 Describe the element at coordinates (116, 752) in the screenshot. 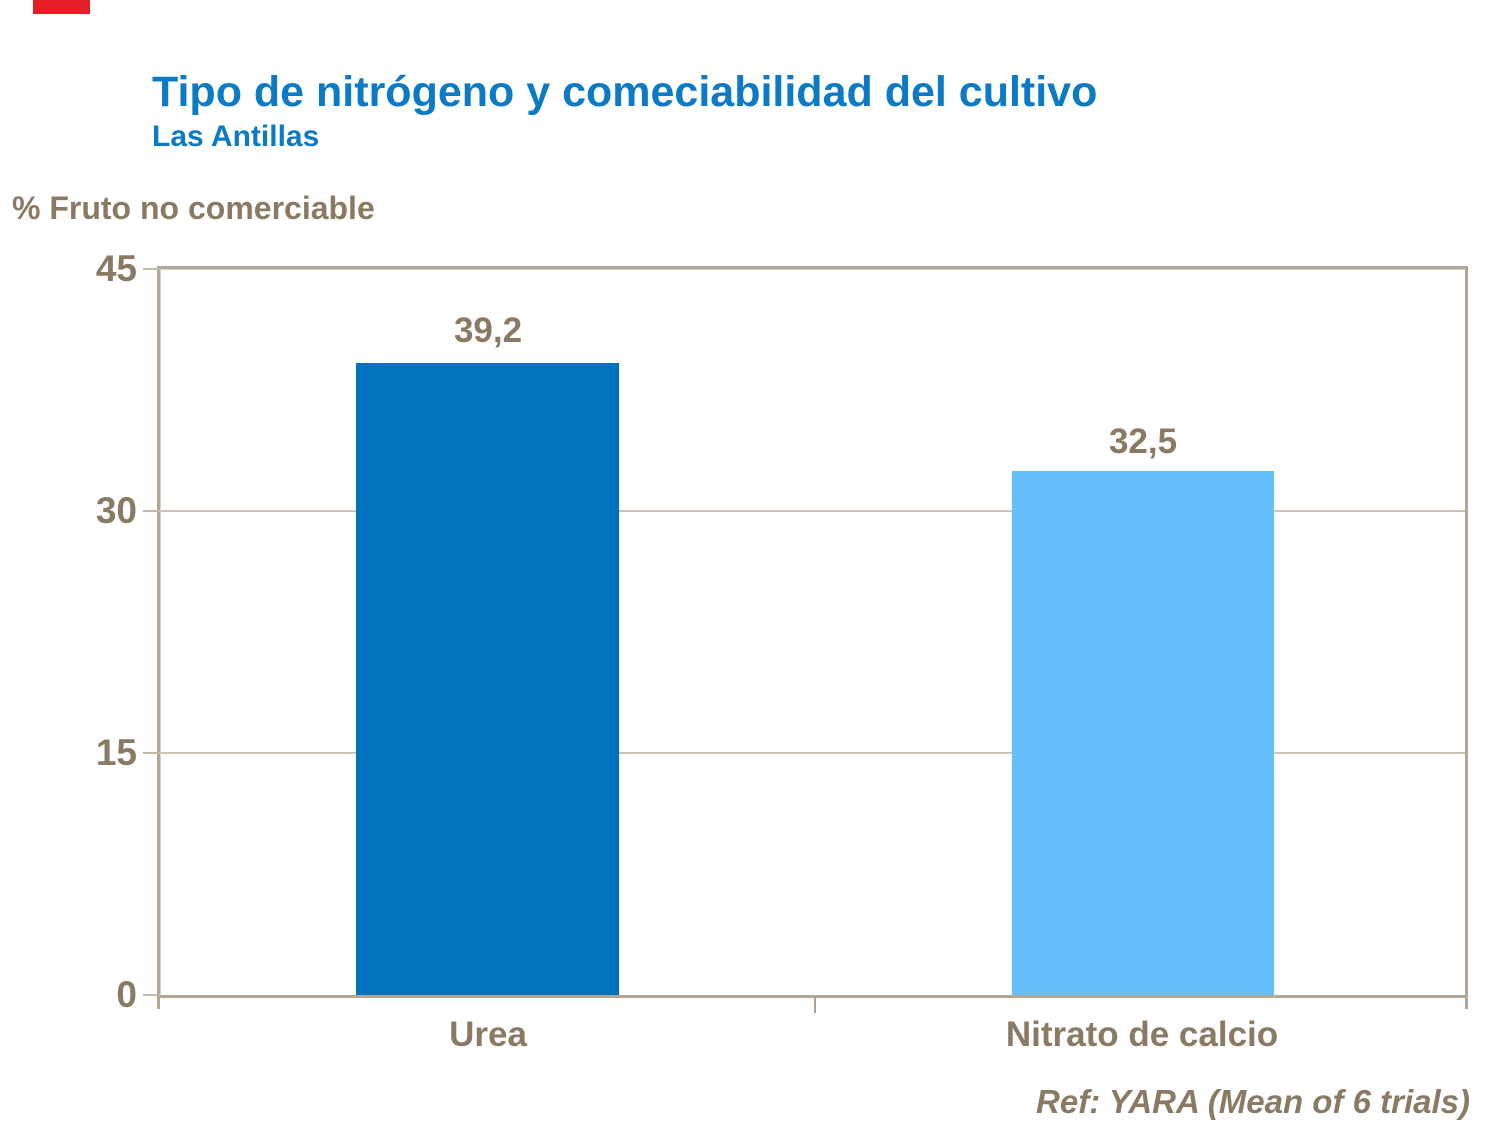

I see `y-tick-label: 15` at that location.